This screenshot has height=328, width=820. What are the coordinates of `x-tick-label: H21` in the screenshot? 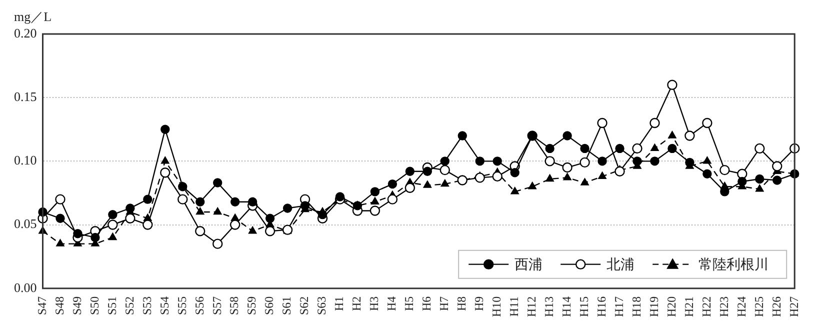 It's located at (689, 307).